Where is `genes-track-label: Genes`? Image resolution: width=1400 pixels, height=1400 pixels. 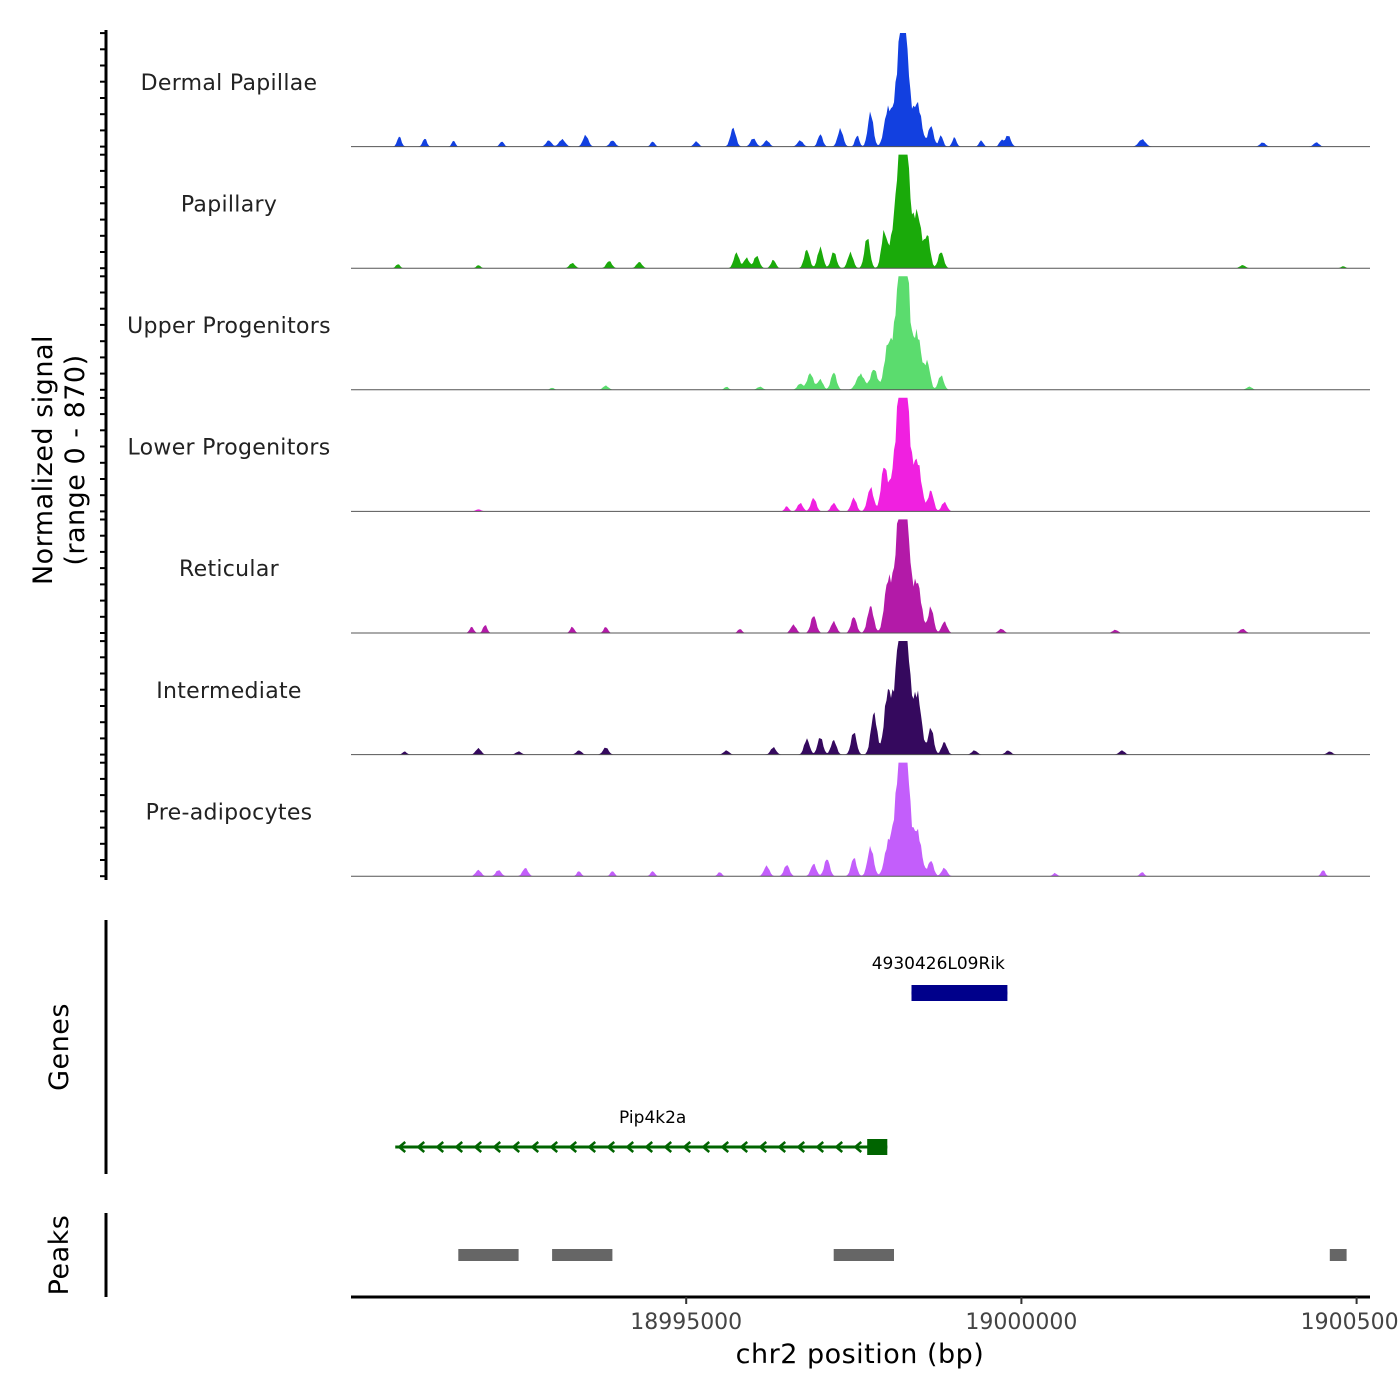
genes-track-label: Genes is located at coordinates (59, 1047).